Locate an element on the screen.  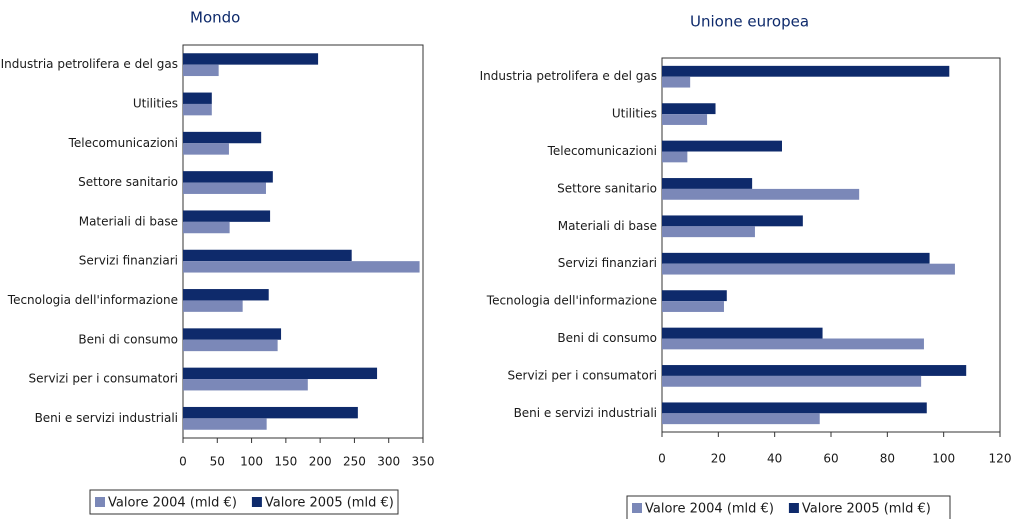
chart-title: Unione europea is located at coordinates (749, 22).